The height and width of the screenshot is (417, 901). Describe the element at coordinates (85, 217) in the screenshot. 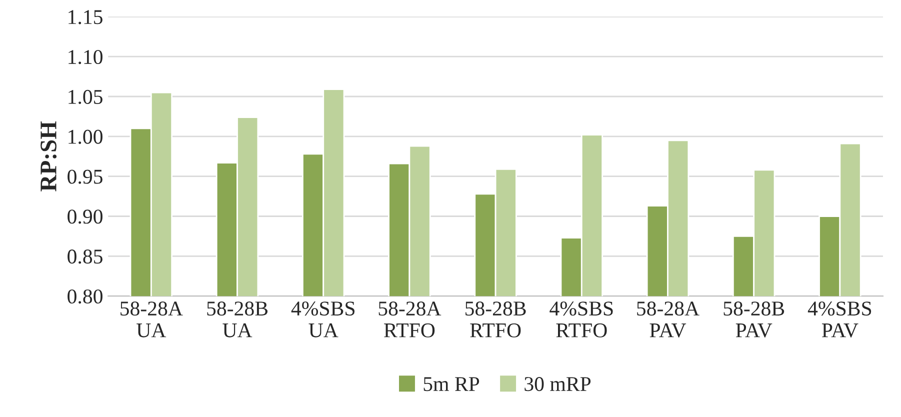

I see `y-tick-label: 0.90` at that location.